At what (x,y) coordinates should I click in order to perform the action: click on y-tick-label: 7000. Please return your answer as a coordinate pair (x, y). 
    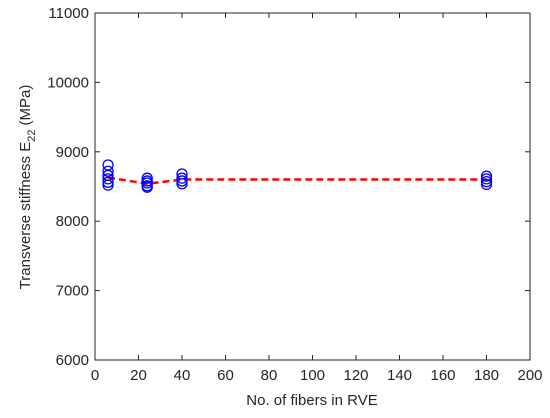
    Looking at the image, I should click on (72, 291).